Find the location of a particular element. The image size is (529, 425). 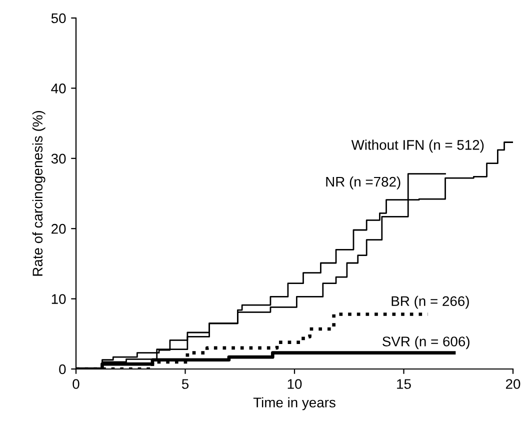

x-tick-label: 5 is located at coordinates (185, 384).